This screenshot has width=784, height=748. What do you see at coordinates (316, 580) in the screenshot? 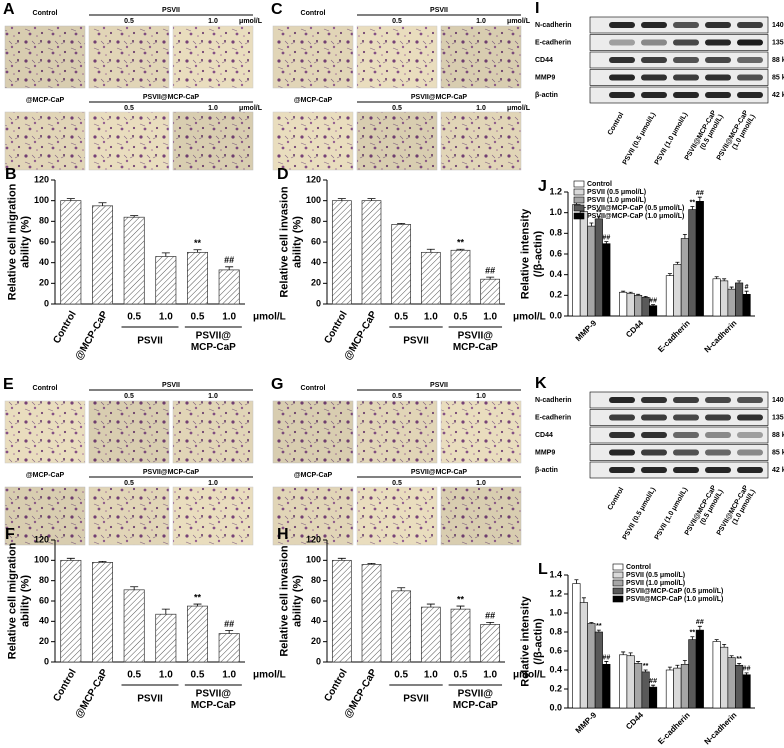
I see `y-tick-label: 80` at bounding box center [316, 580].